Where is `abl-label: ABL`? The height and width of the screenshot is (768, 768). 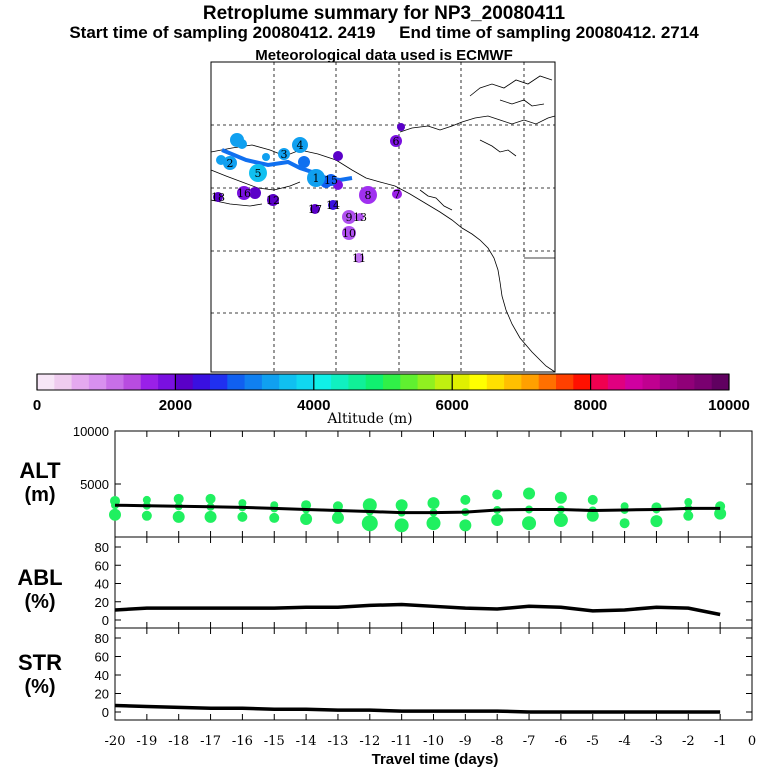
abl-label: ABL is located at coordinates (39, 577).